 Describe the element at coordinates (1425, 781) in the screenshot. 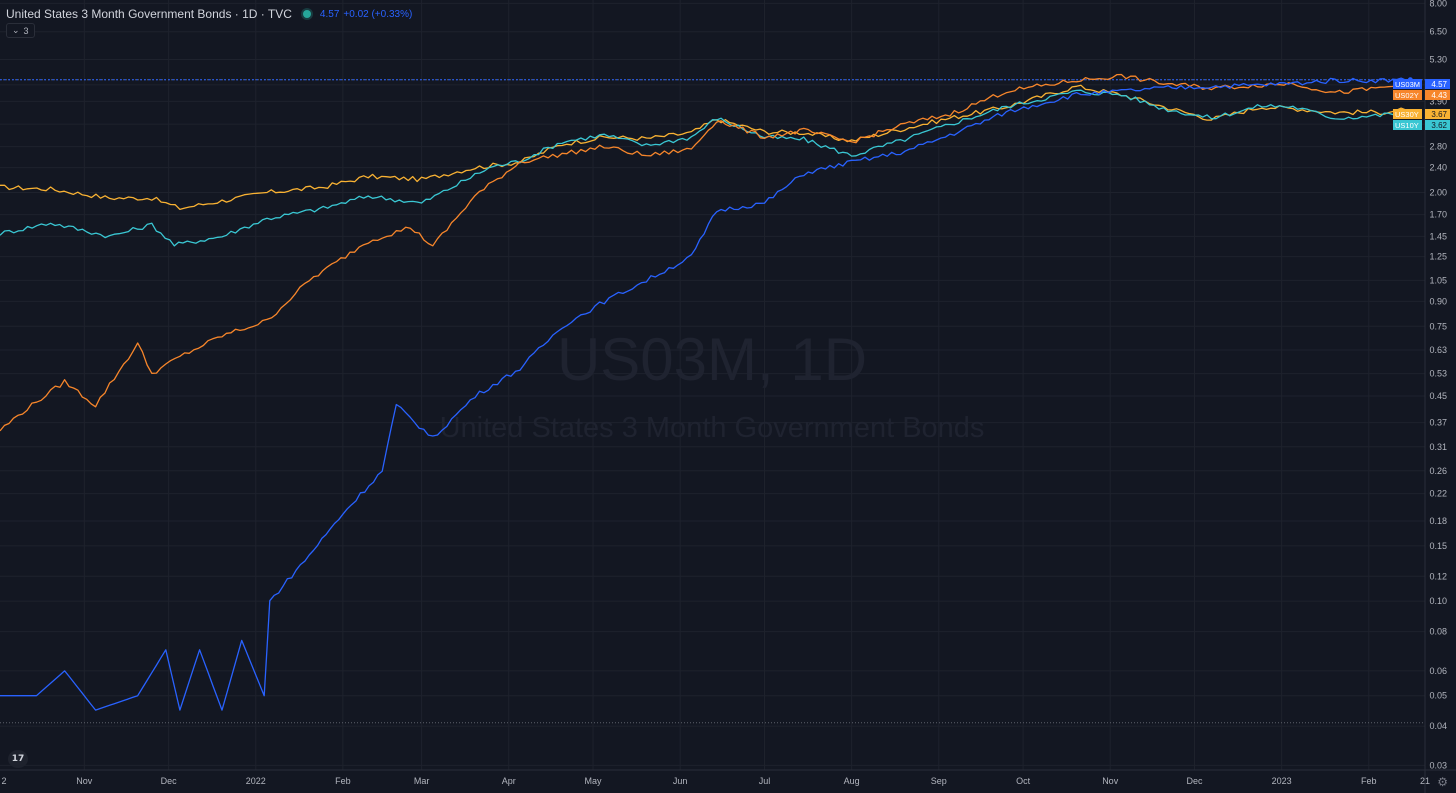

I see `time-tick-label: 21` at that location.